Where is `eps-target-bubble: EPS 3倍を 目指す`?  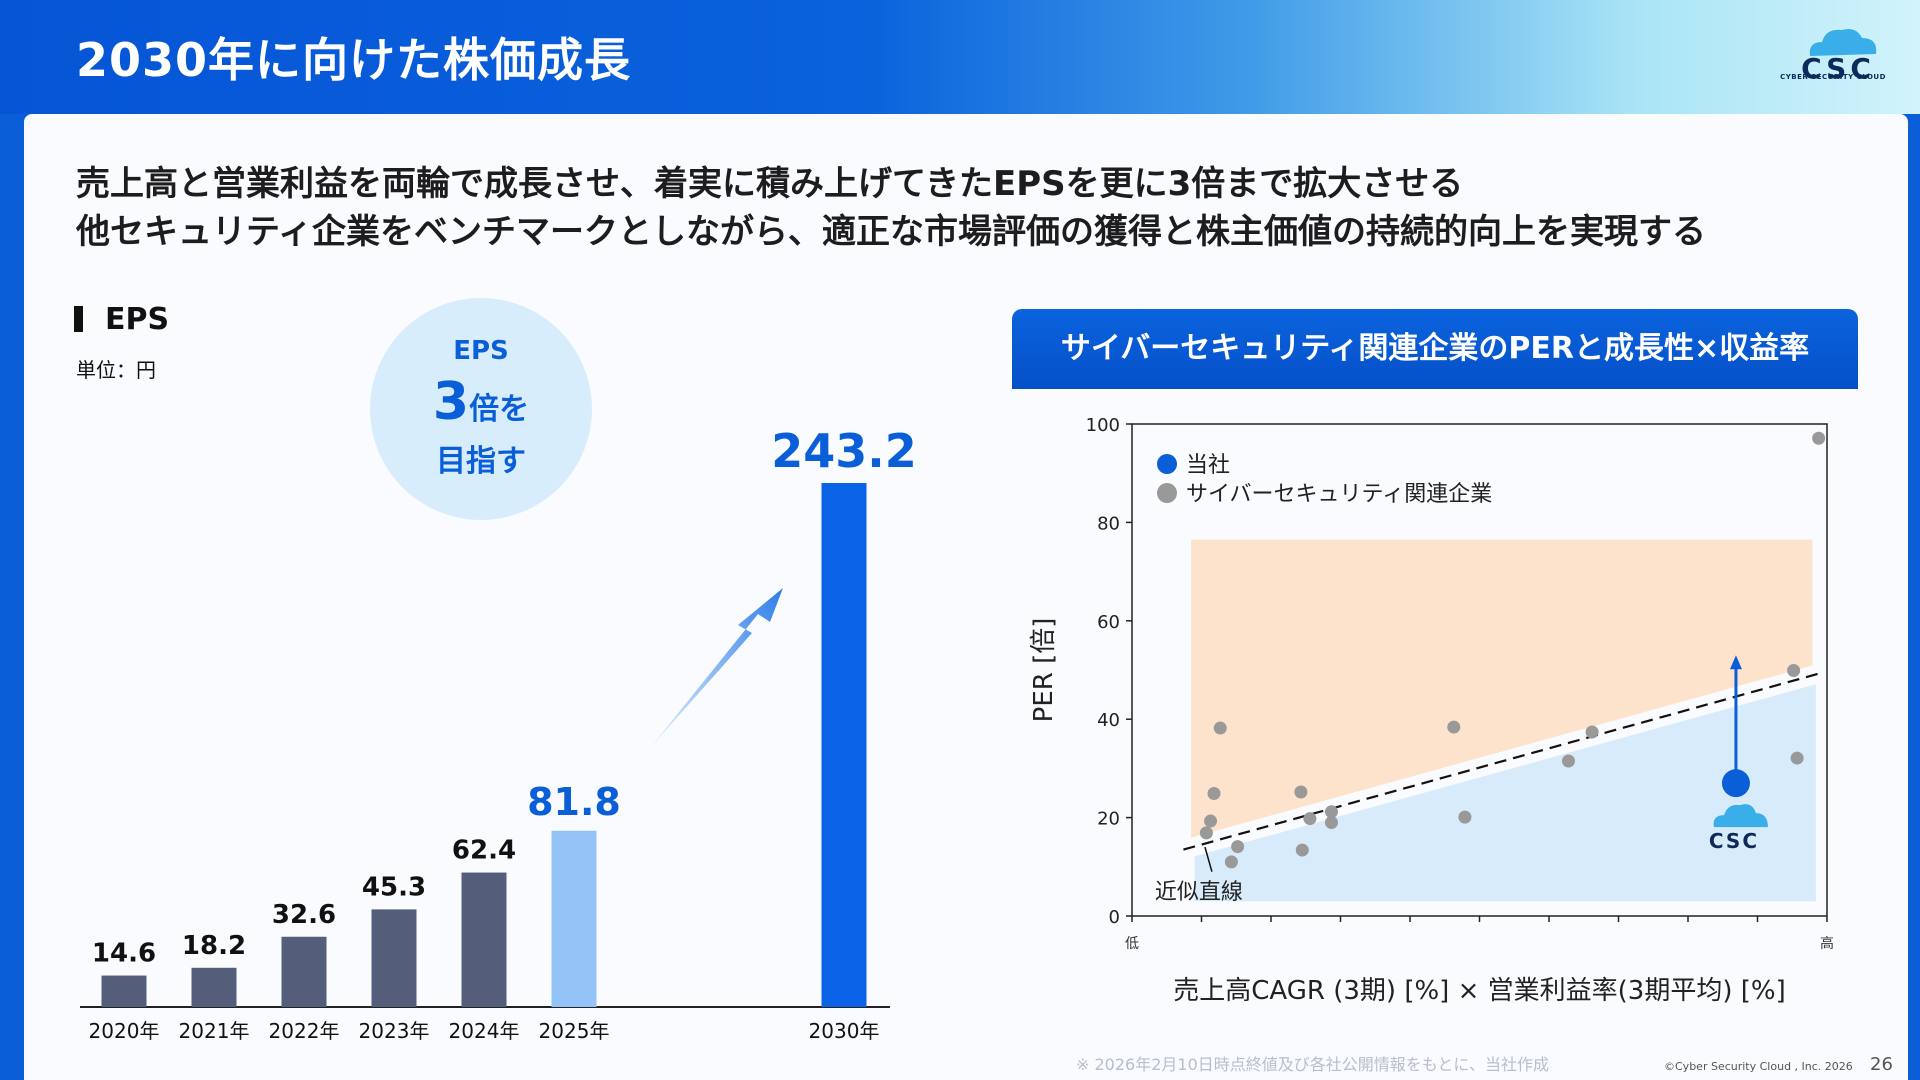 eps-target-bubble: EPS 3倍を 目指す is located at coordinates (481, 409).